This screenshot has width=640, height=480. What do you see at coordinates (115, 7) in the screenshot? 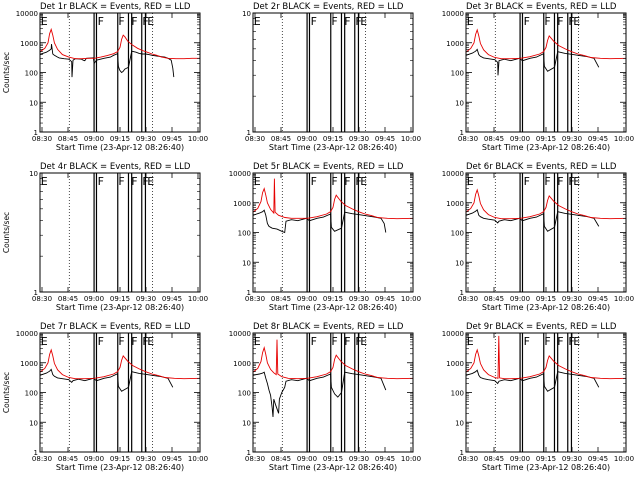
I see `panel-title: Det 1r BLACK = Events, RED = LLD` at bounding box center [115, 7].